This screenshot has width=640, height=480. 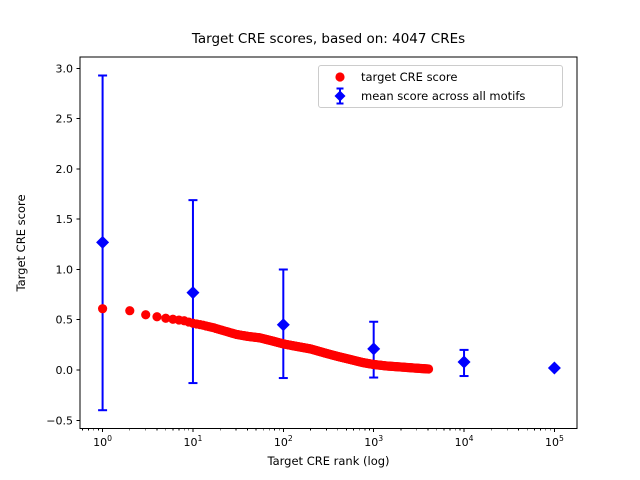 I want to click on x-tick-label: 10⁵, so click(x=554, y=441).